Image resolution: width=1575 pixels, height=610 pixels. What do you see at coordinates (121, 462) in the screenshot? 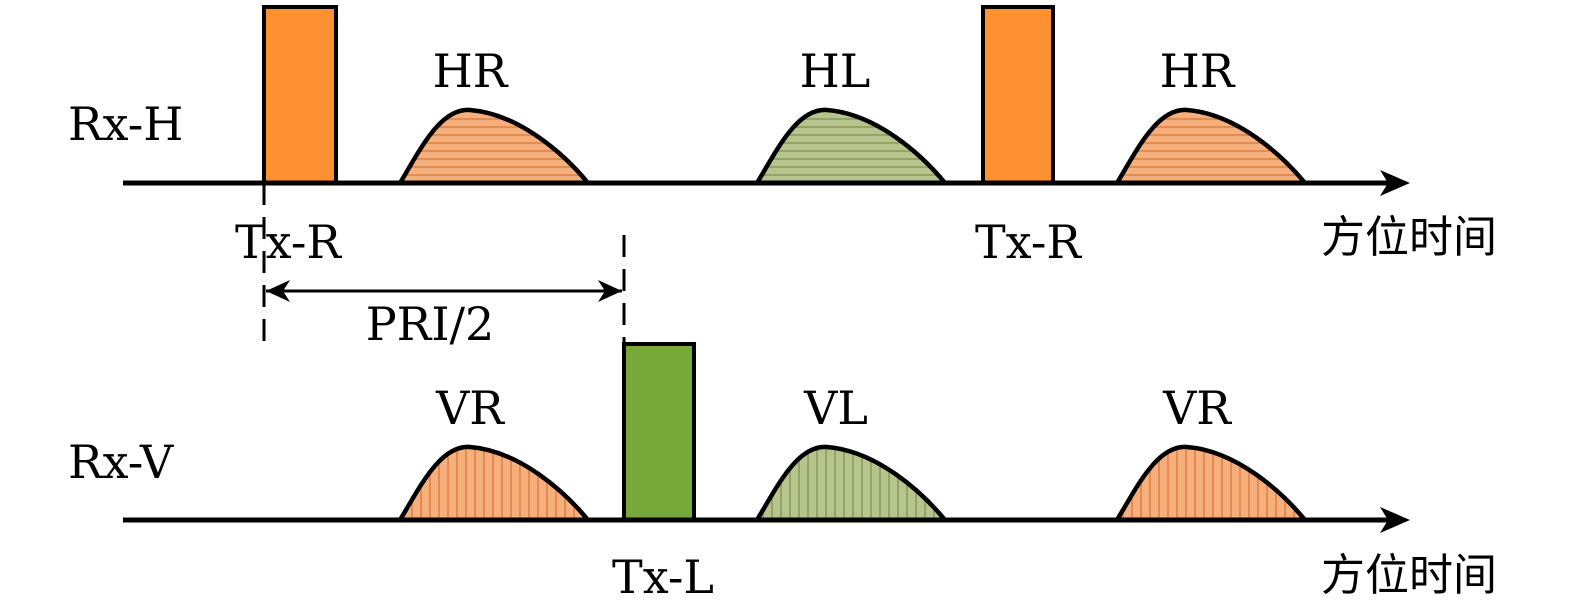
I see `rx-v-label: Rx-V` at bounding box center [121, 462].